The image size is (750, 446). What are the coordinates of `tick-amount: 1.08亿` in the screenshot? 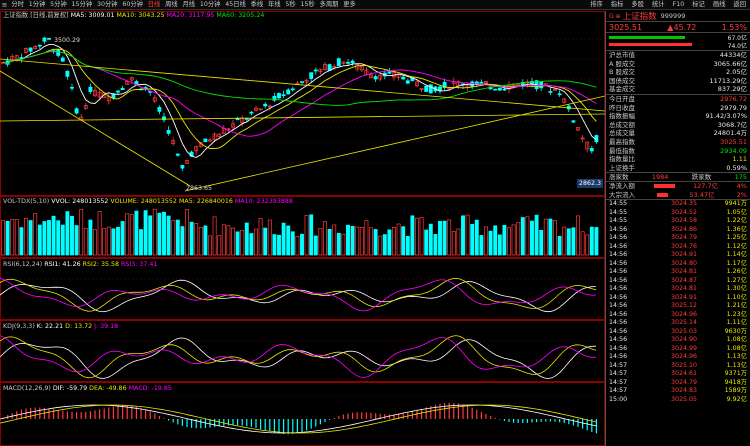 It's located at (736, 340).